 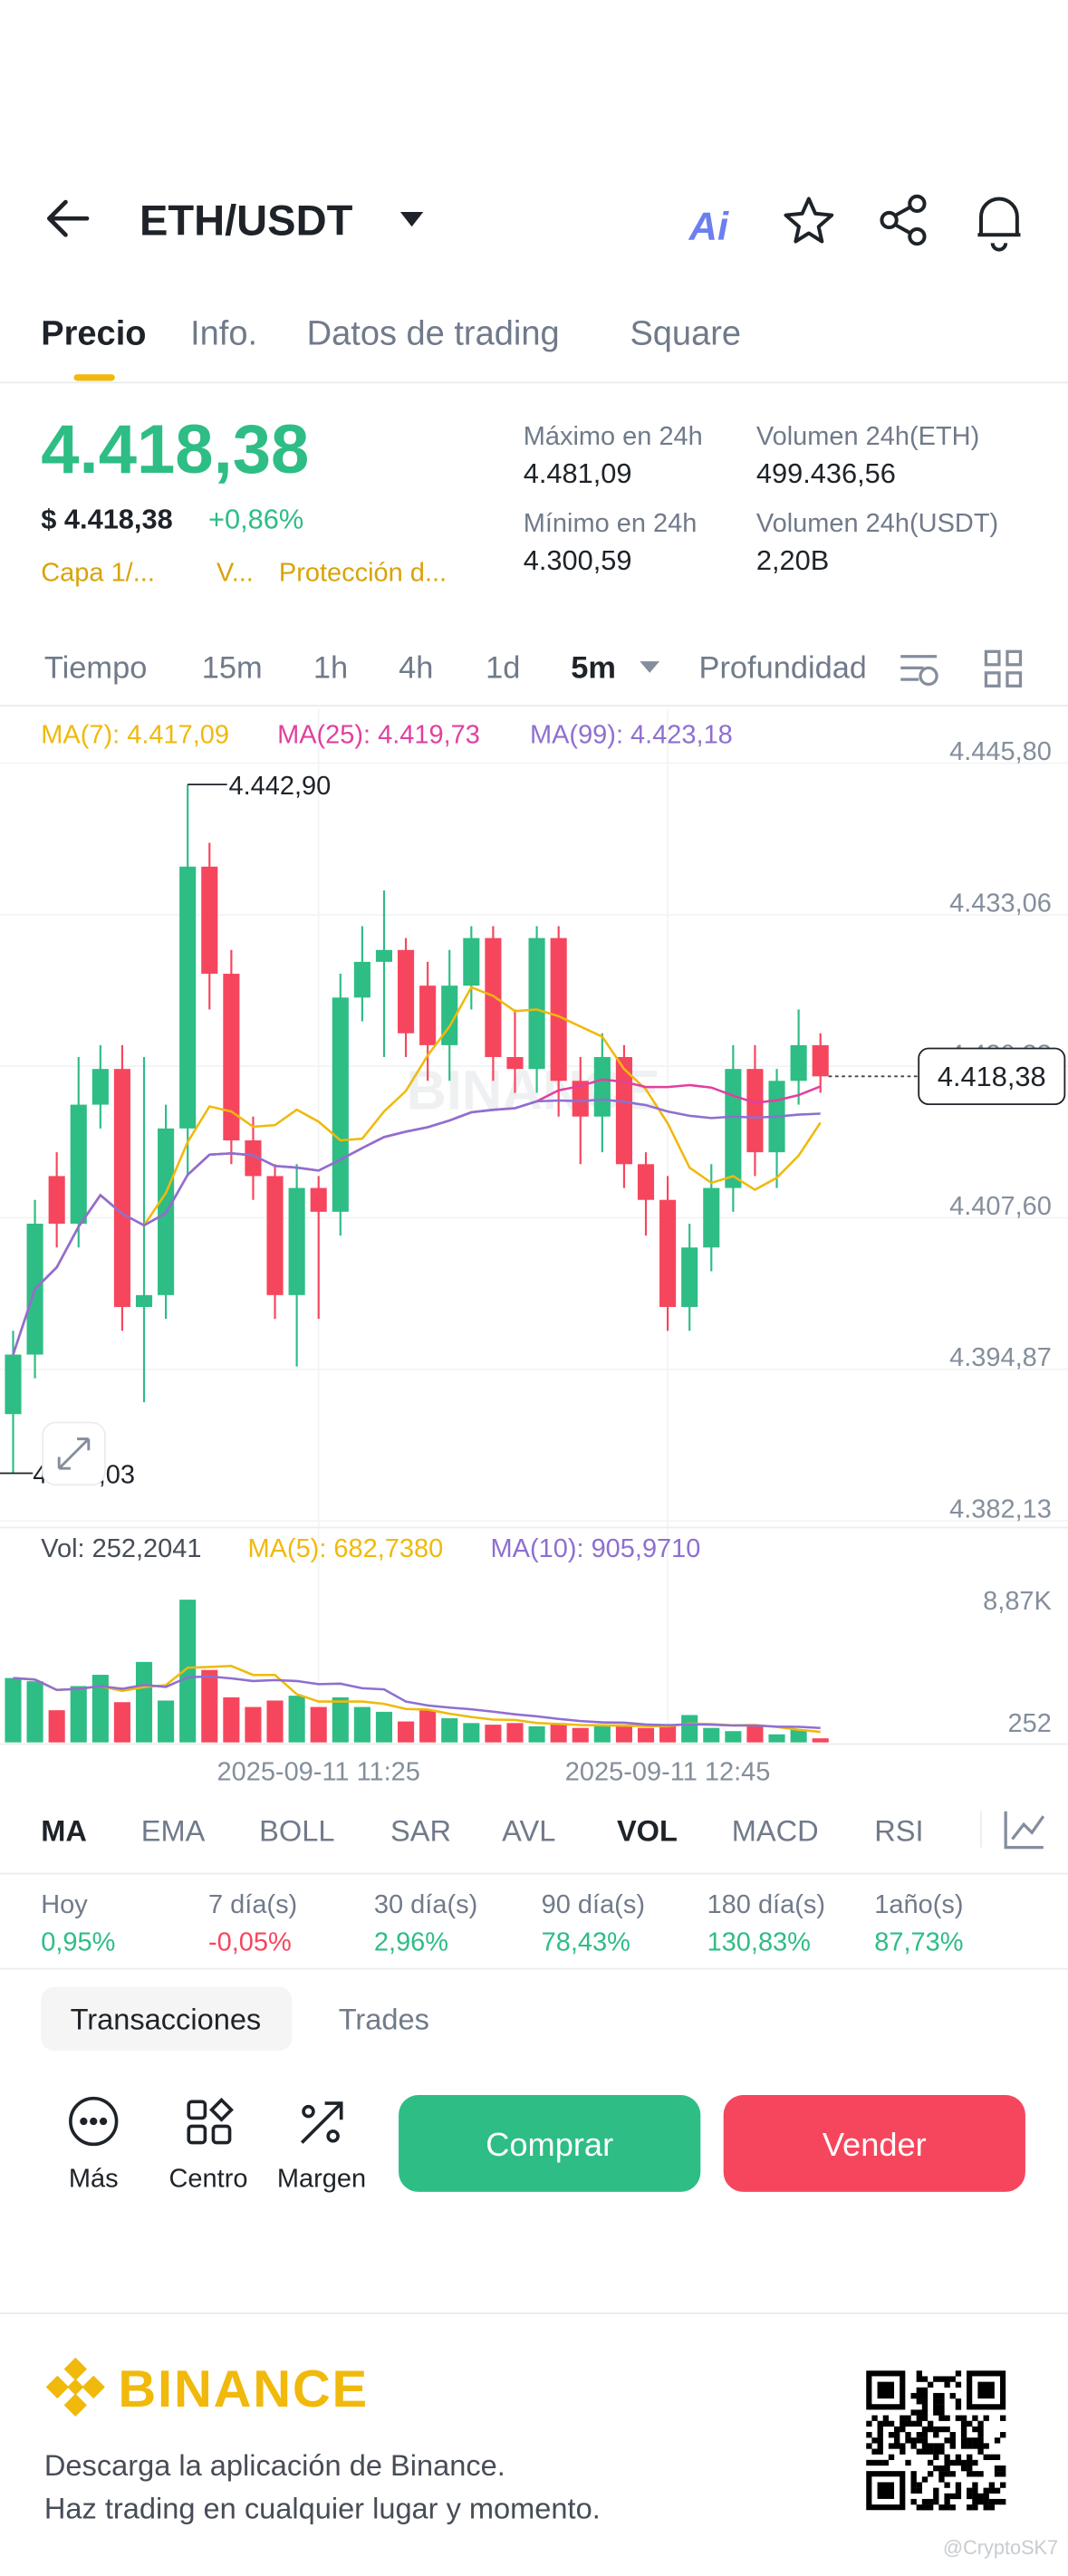 I want to click on indicator-chart-button, so click(x=1025, y=1830).